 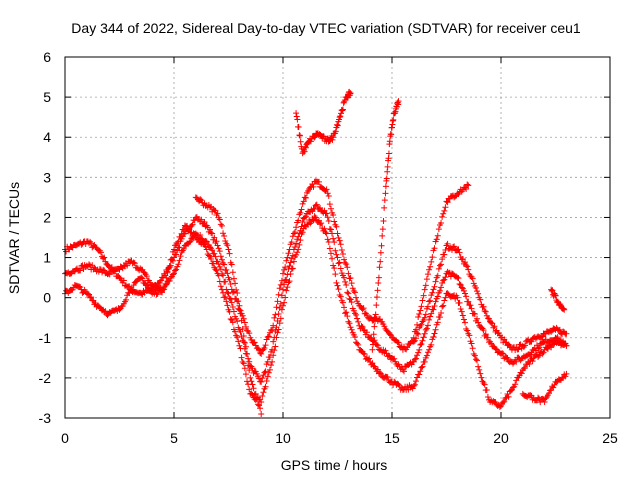 I want to click on y-tick-label: 0, so click(x=47, y=298).